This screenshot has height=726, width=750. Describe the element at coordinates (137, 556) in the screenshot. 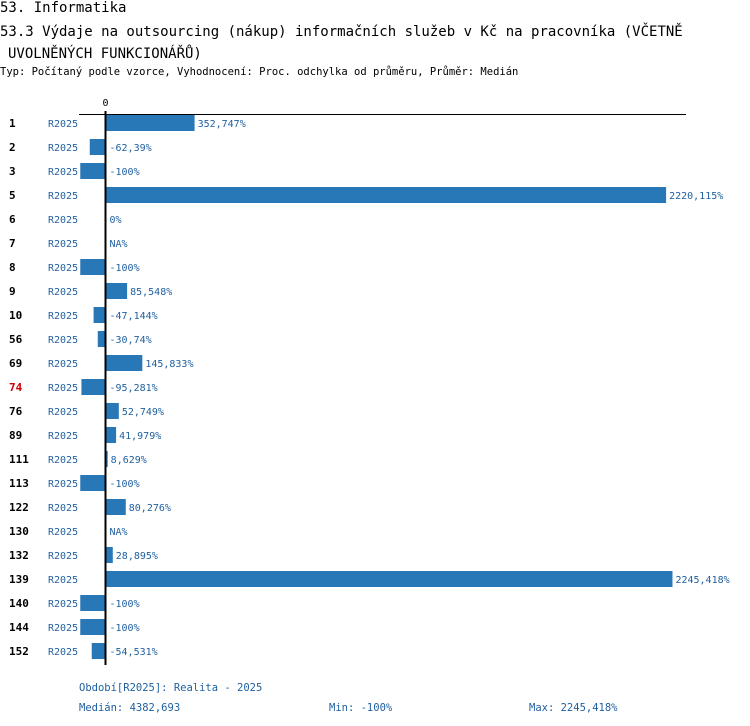

I see `value-label: 28,895%` at that location.